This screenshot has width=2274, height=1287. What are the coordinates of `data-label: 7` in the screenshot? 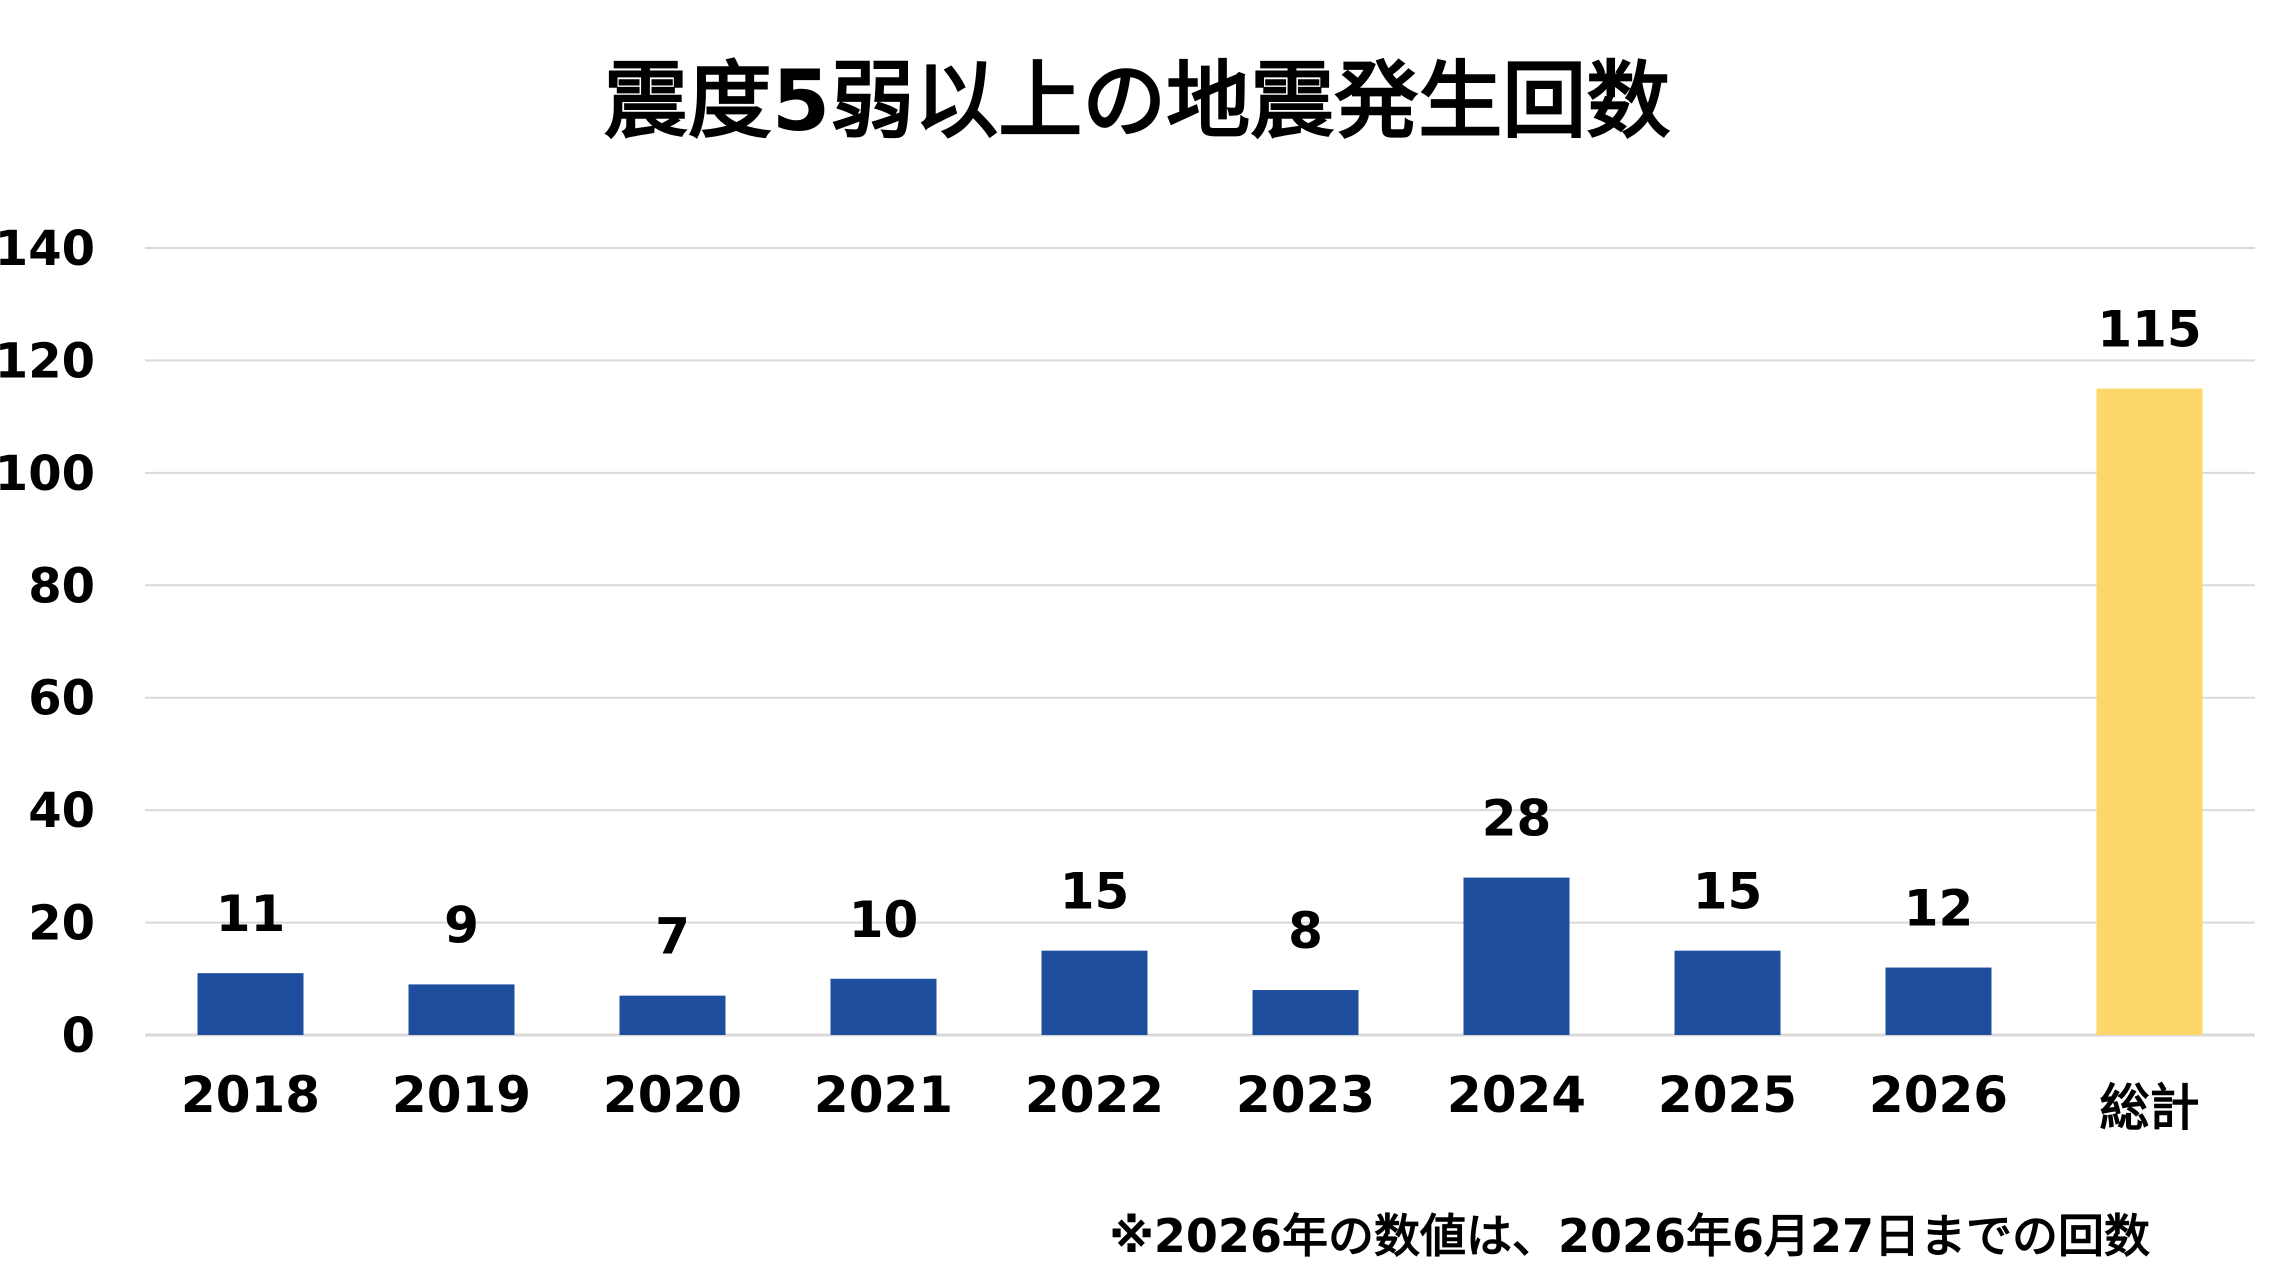 It's located at (672, 937).